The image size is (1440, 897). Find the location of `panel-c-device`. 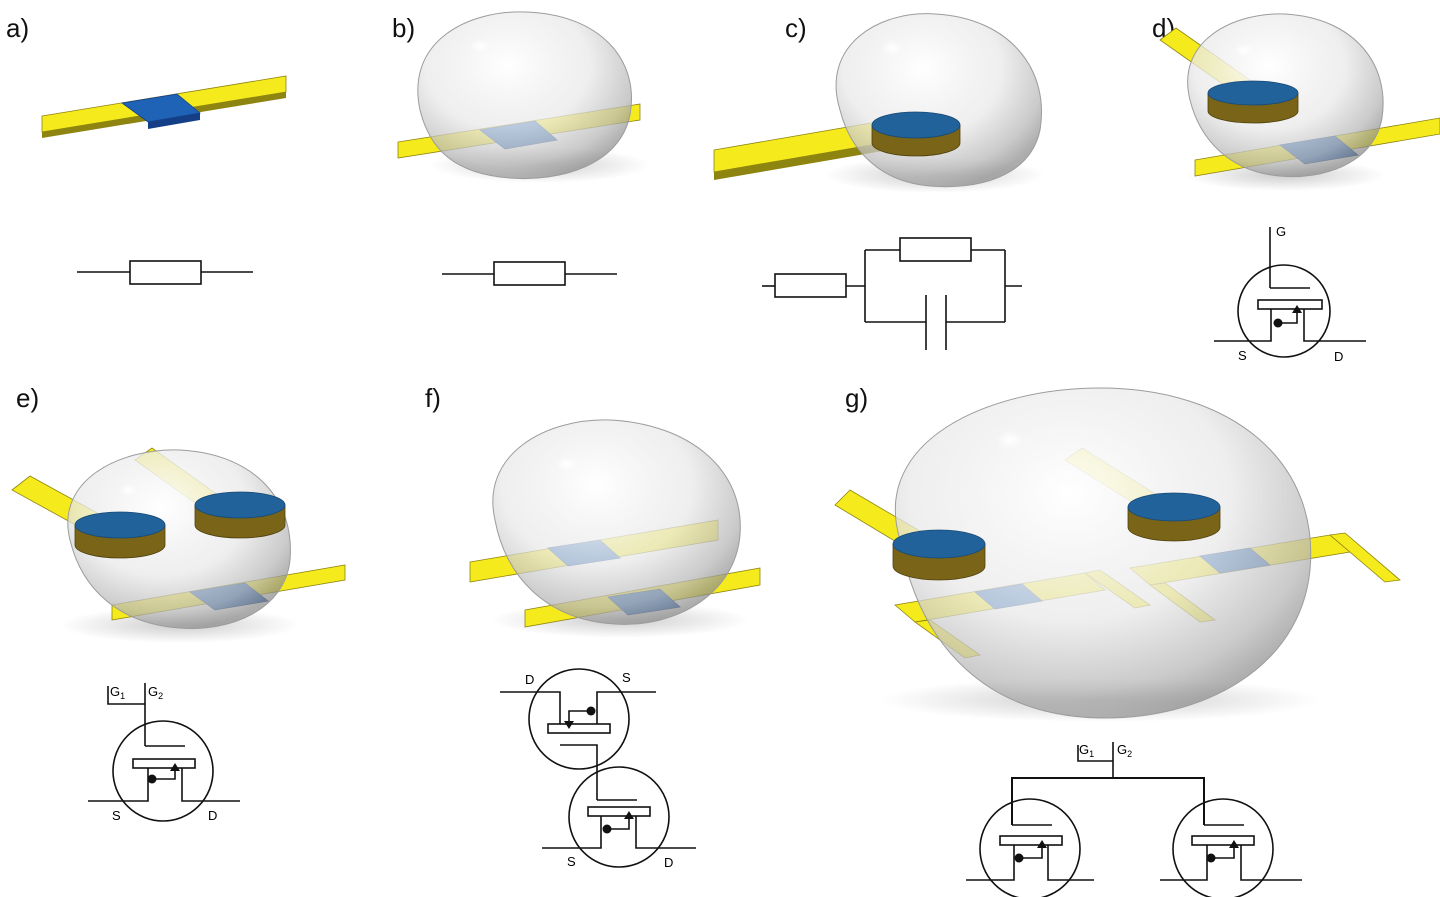

panel-c-device is located at coordinates (879, 103).